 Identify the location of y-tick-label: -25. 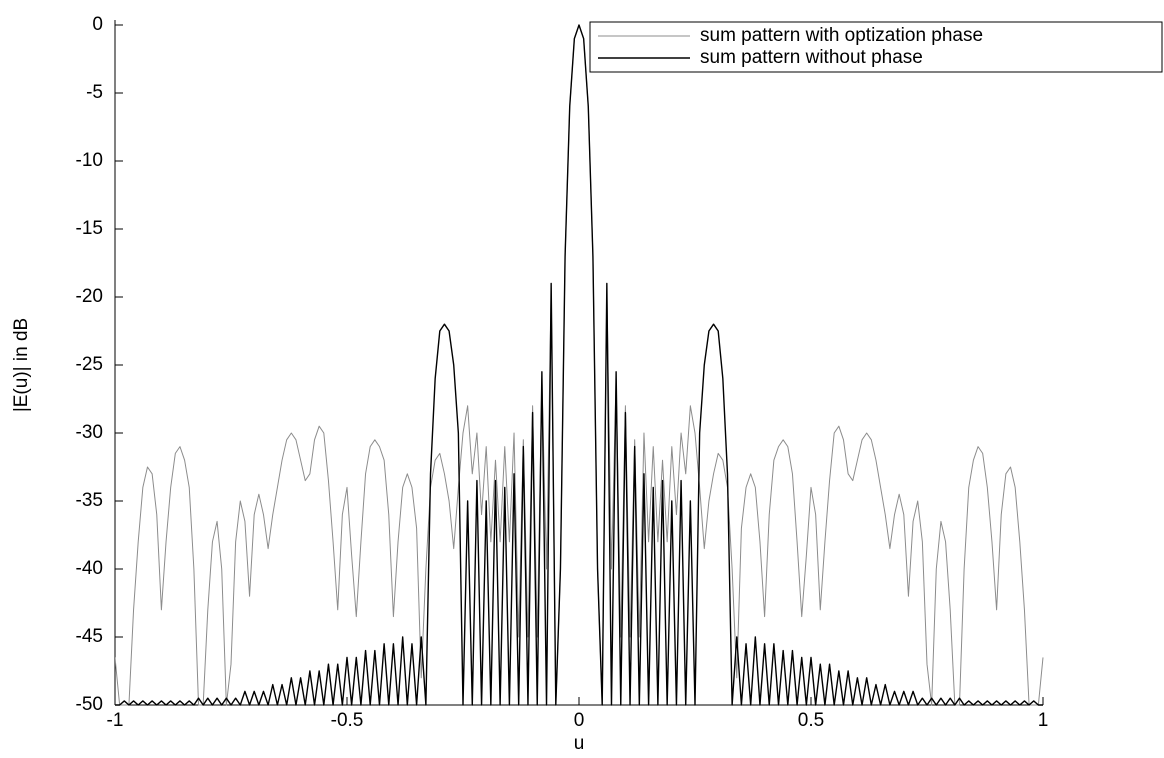
(89, 364).